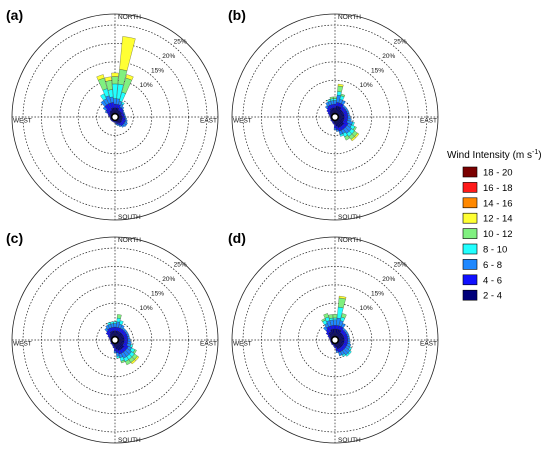 This screenshot has width=550, height=451. I want to click on legend-label: 6 - 8, so click(492, 265).